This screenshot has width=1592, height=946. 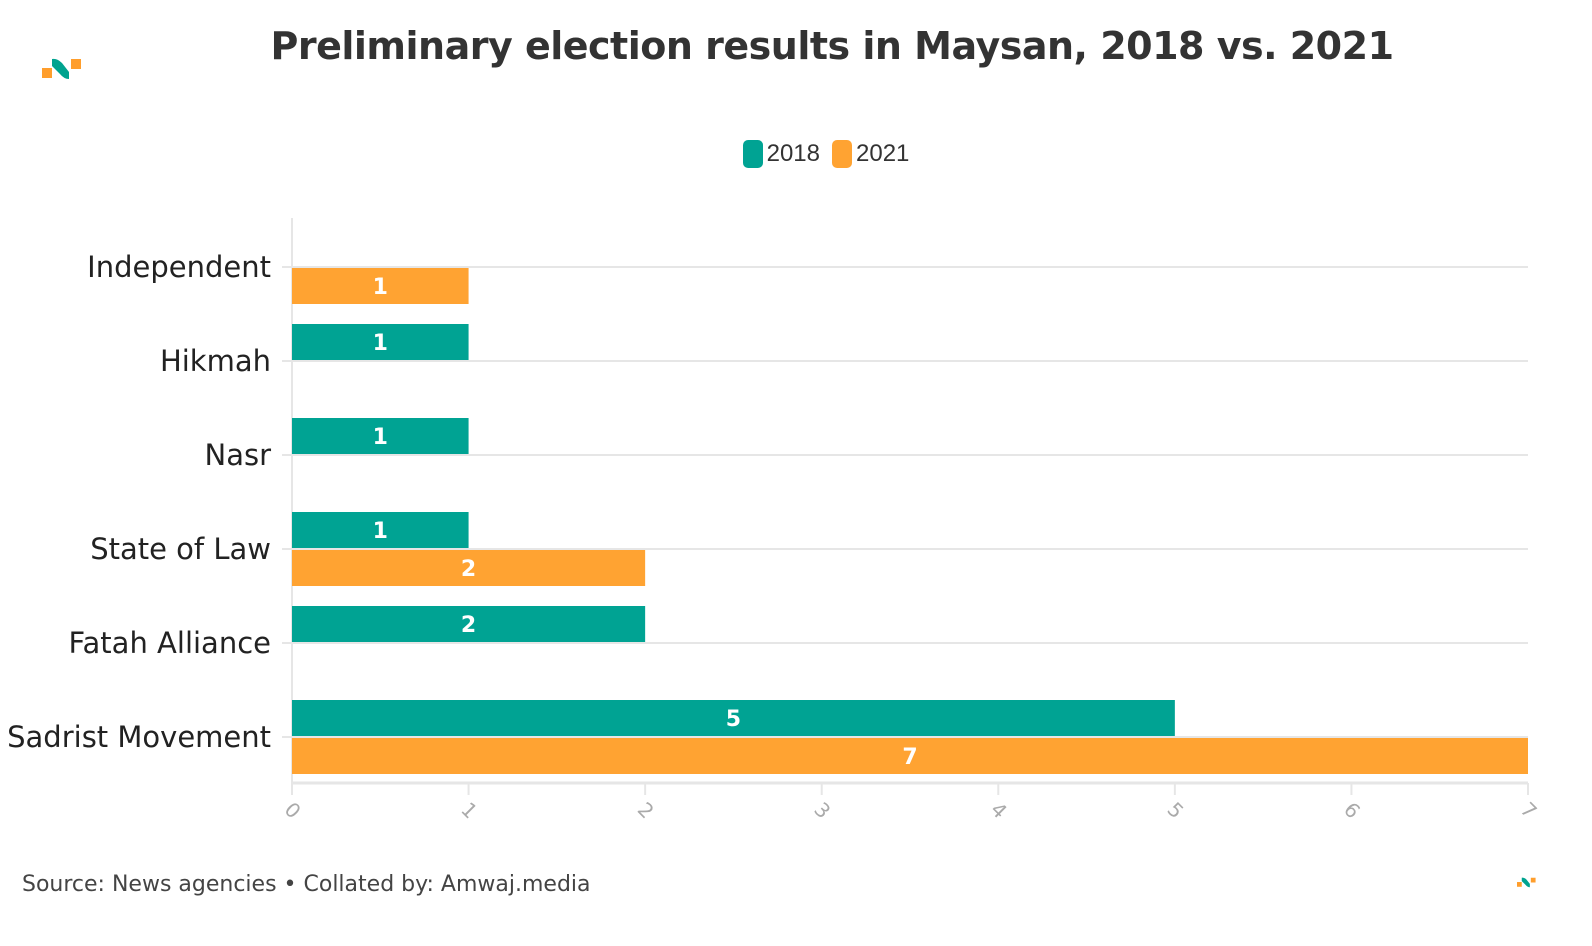 I want to click on x-tick-label: 0, so click(x=293, y=810).